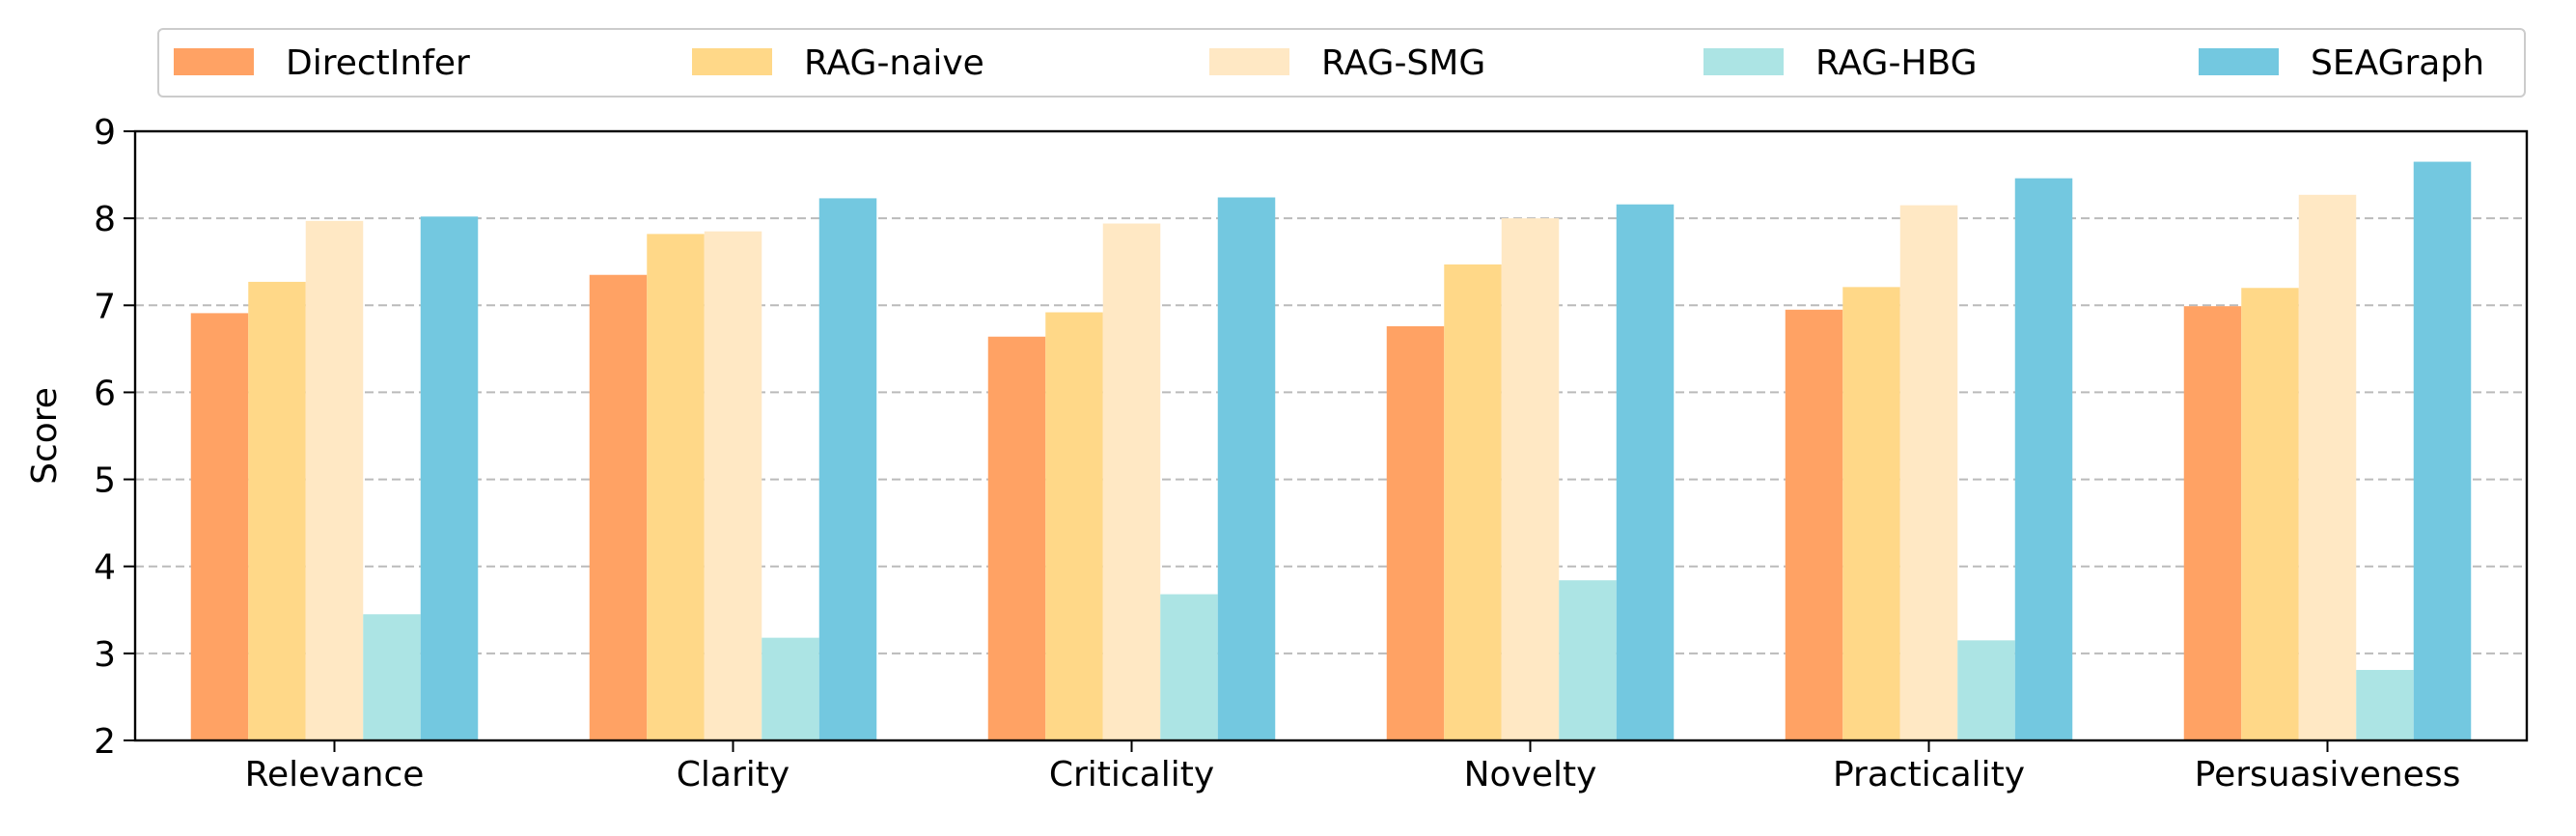  I want to click on y-tick-label: 8, so click(105, 219).